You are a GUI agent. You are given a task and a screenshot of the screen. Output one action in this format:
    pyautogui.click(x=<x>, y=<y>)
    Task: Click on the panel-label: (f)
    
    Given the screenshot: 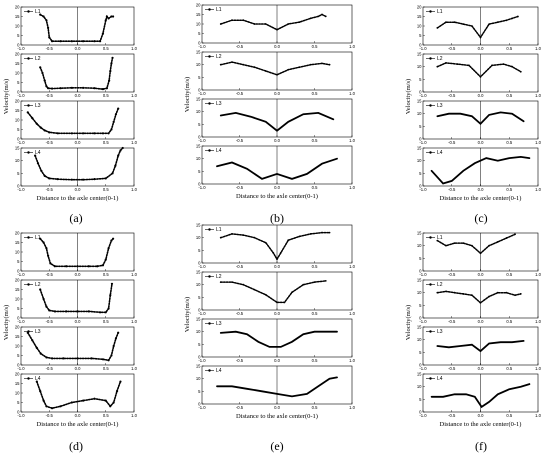 What is the action you would take?
    pyautogui.click(x=481, y=446)
    